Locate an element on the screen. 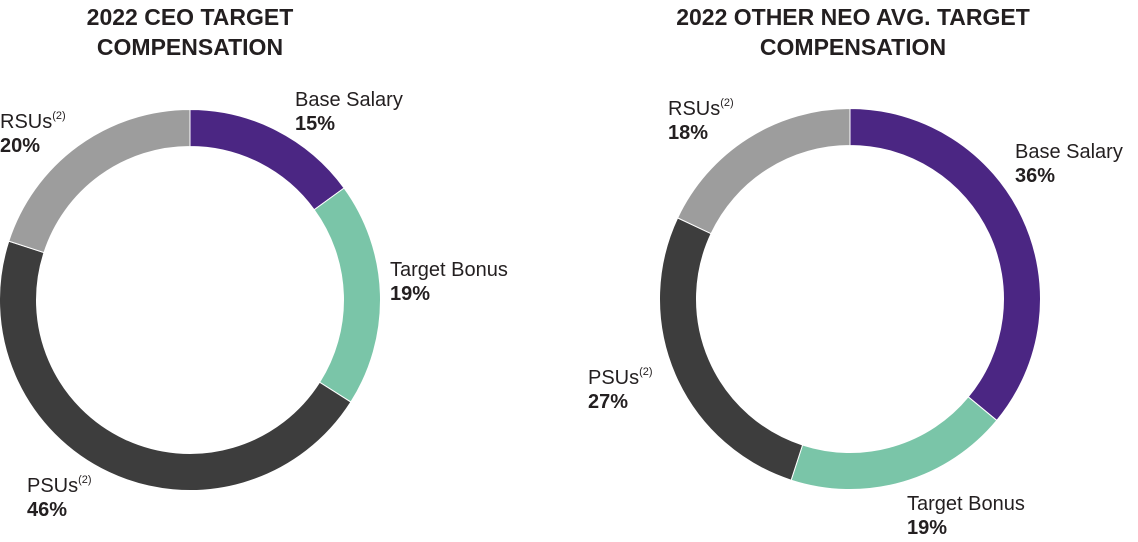 The height and width of the screenshot is (542, 1138). ceo-label-rsus-name: RSUs is located at coordinates (26, 122).